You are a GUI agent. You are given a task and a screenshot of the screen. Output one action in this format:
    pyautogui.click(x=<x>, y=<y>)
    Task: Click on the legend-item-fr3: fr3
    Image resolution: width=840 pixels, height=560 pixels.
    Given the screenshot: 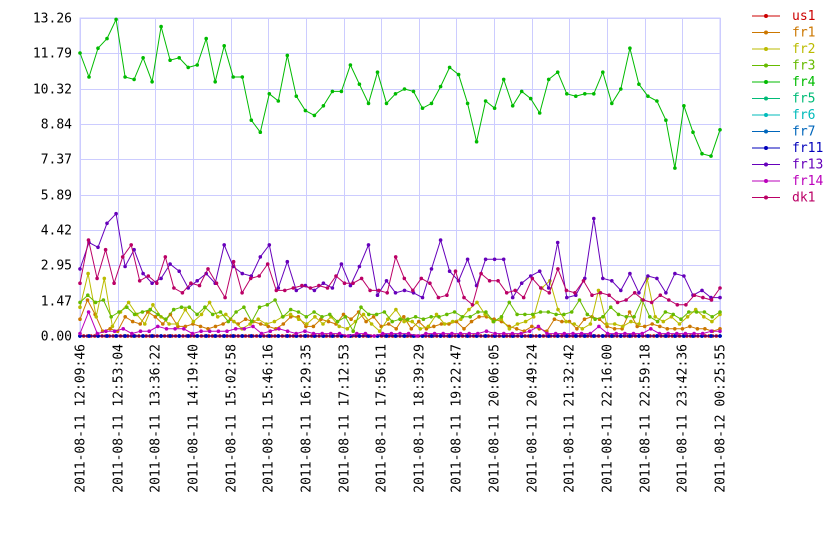 What is the action you would take?
    pyautogui.click(x=783, y=66)
    